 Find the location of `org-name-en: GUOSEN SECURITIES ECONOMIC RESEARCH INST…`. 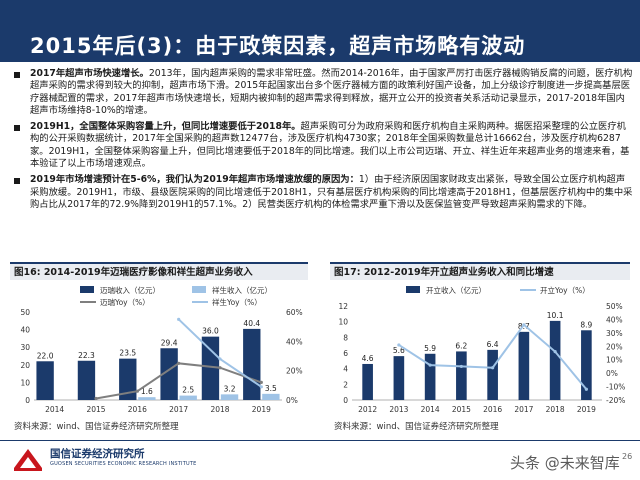

org-name-en: GUOSEN SECURITIES ECONOMIC RESEARCH INST… is located at coordinates (123, 464).